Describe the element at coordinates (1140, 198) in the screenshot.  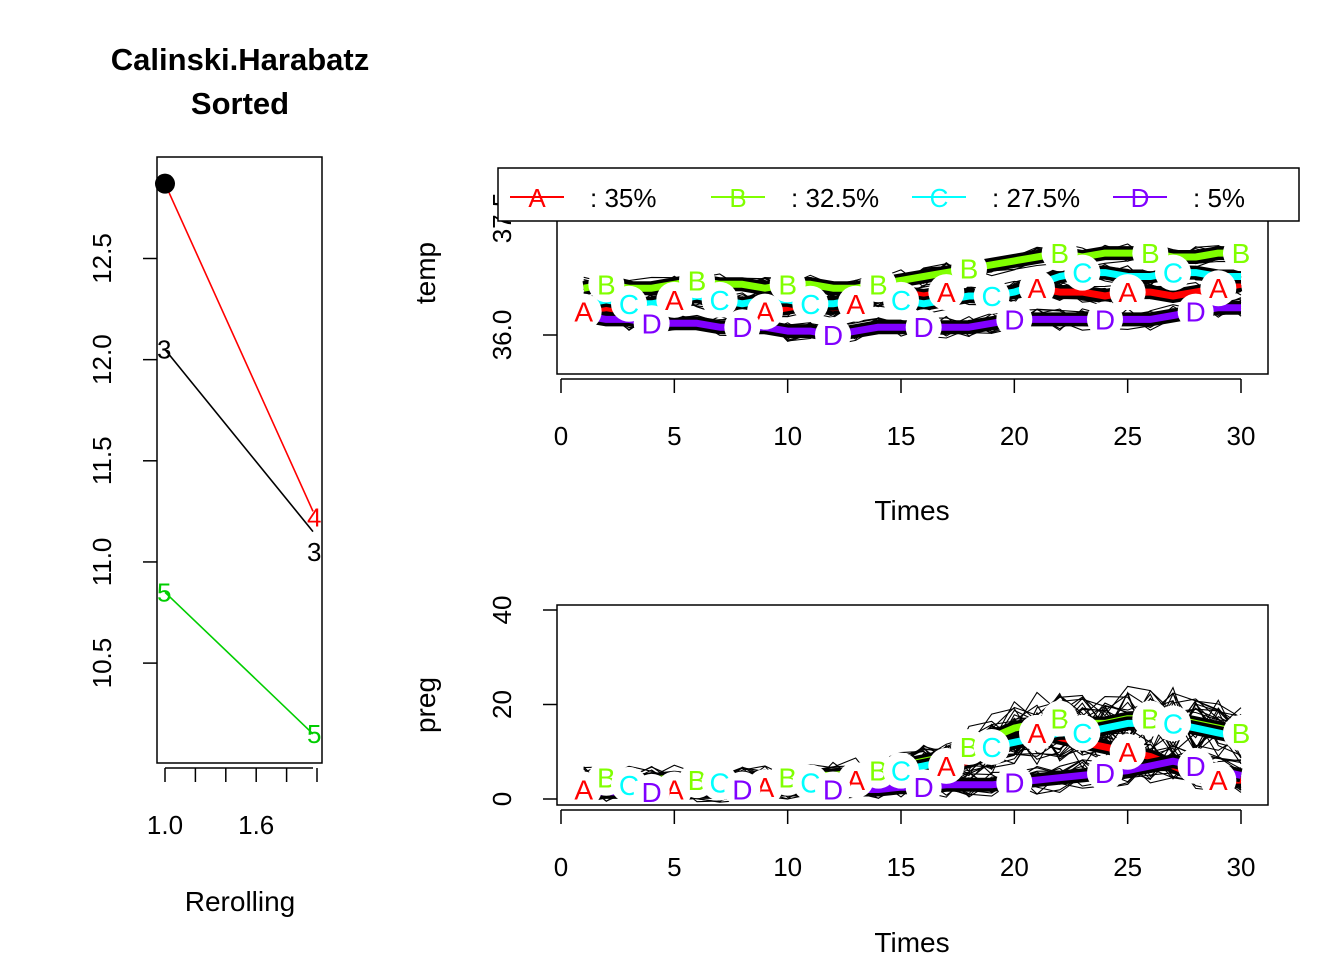
I see `legend-symbol-D: D` at that location.